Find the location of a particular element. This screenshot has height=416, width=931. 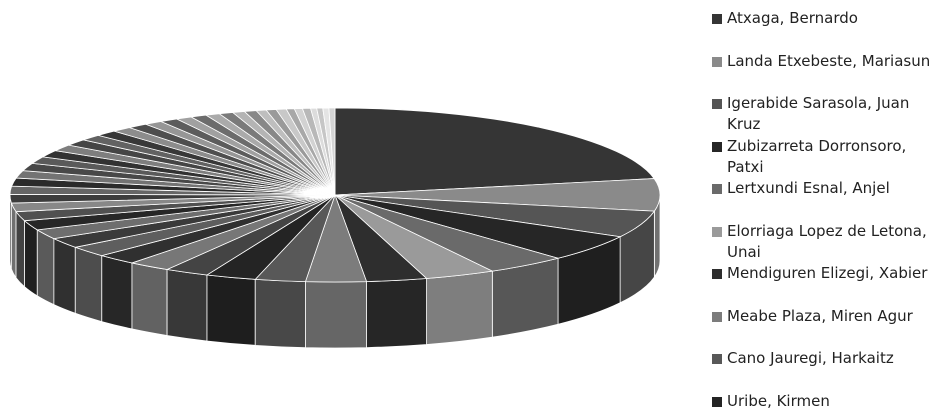

legend-entry: Lertxundi Esnal, Anjel is located at coordinates (821, 188).